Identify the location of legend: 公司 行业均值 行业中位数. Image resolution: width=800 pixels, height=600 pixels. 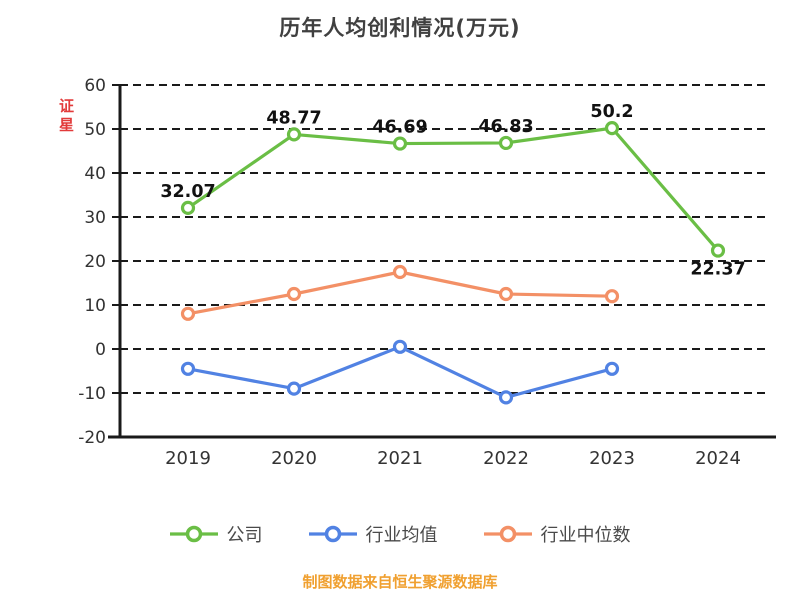
(400, 534).